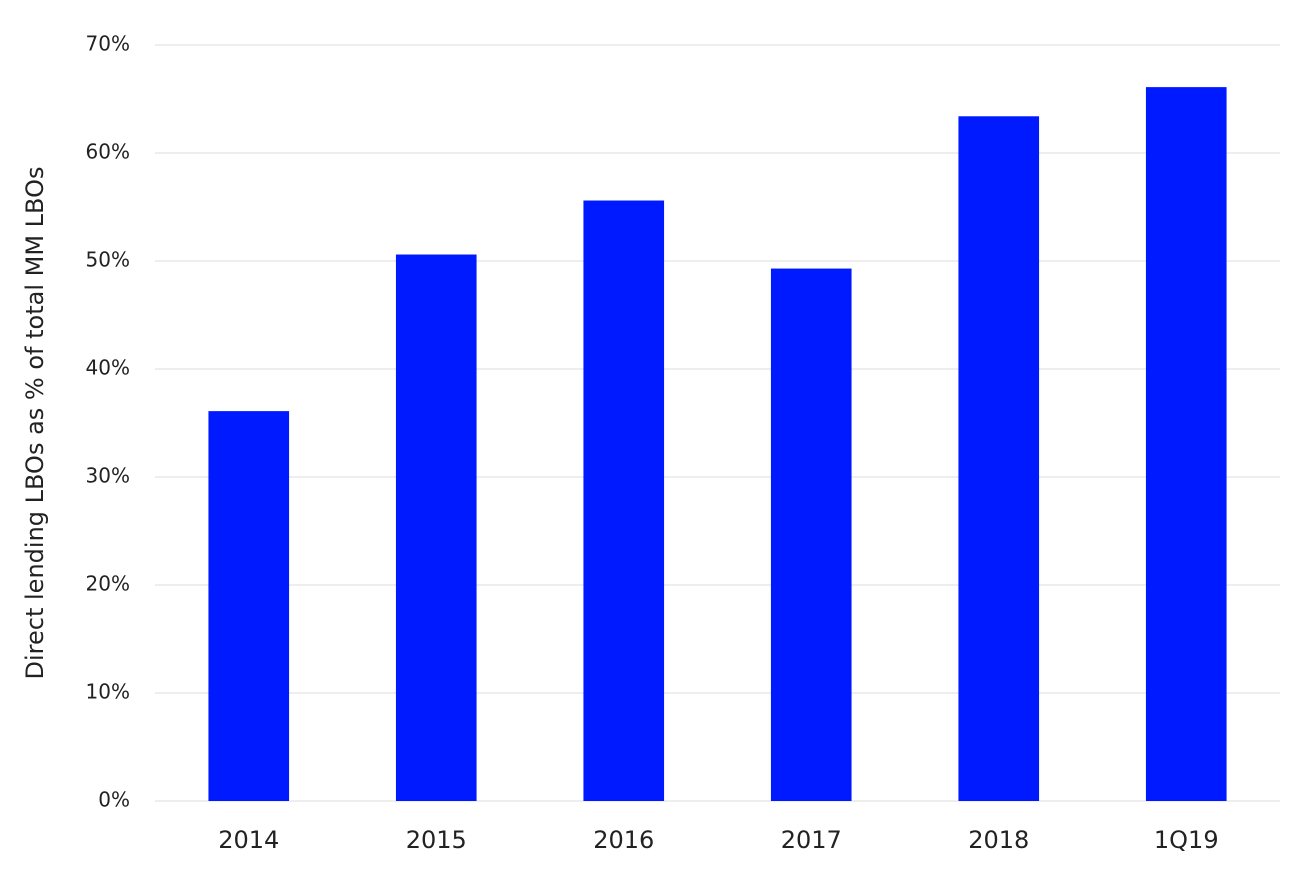 This screenshot has width=1300, height=879. I want to click on y-tick-label: 10%, so click(108, 692).